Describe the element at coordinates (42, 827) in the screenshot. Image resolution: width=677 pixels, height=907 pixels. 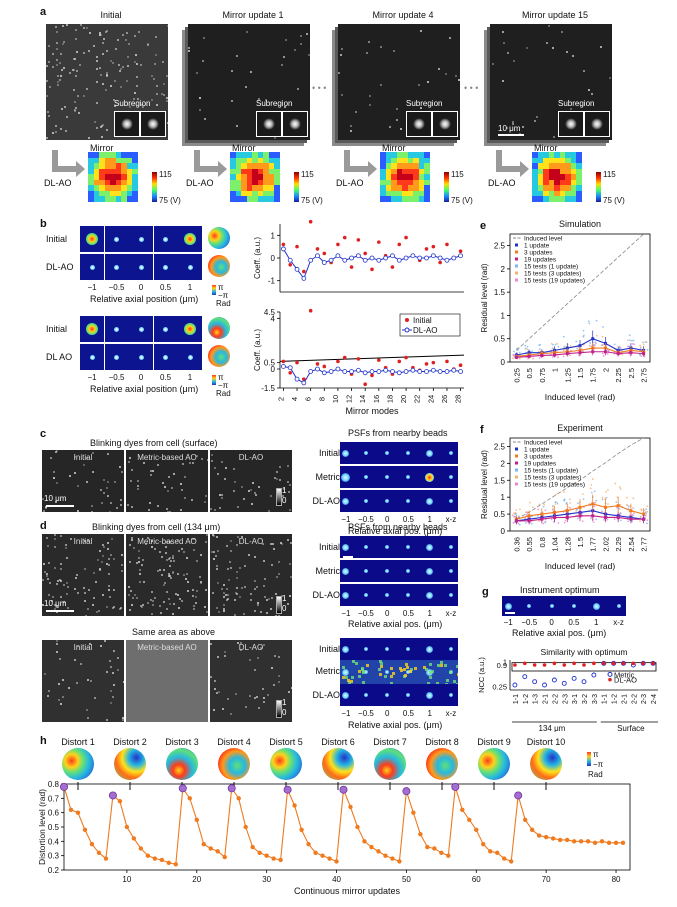
I see `y-axis-title: Distortion level (rad)` at that location.